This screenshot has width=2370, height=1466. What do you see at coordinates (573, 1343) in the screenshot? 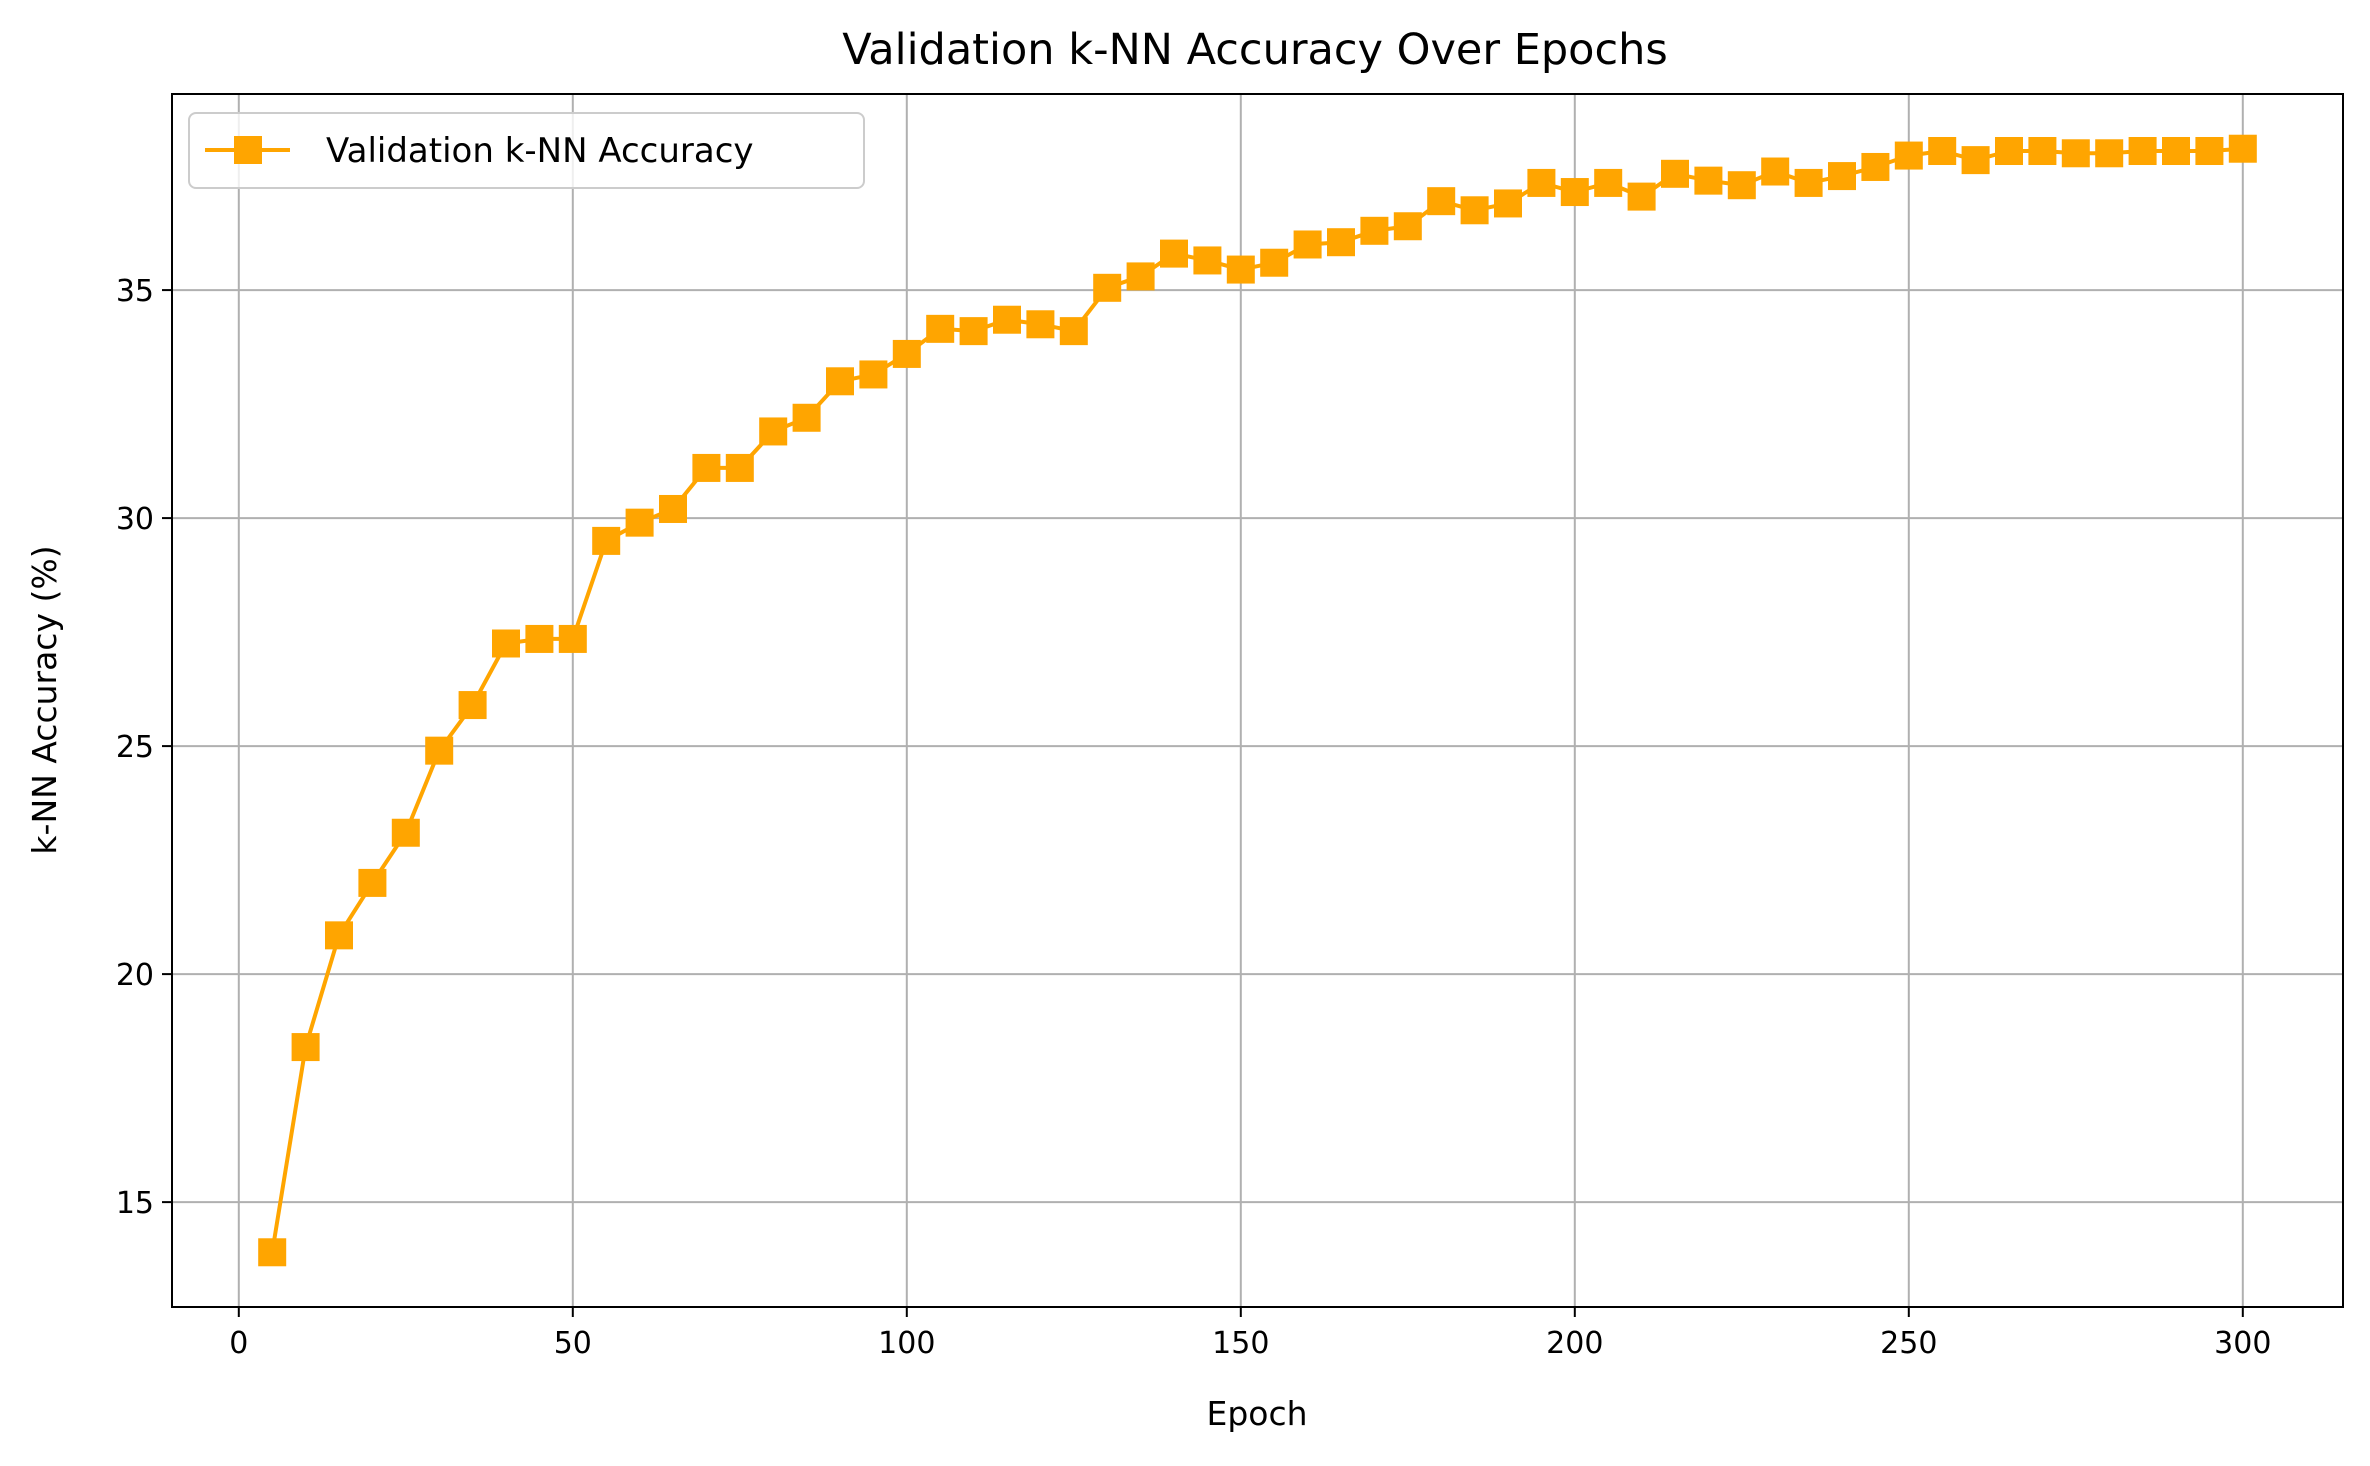
I see `x-tick-label: 50` at bounding box center [573, 1343].